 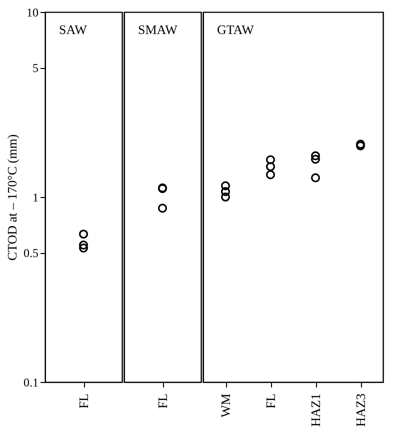 I want to click on x-tick-label: HAZ1, so click(x=315, y=410).